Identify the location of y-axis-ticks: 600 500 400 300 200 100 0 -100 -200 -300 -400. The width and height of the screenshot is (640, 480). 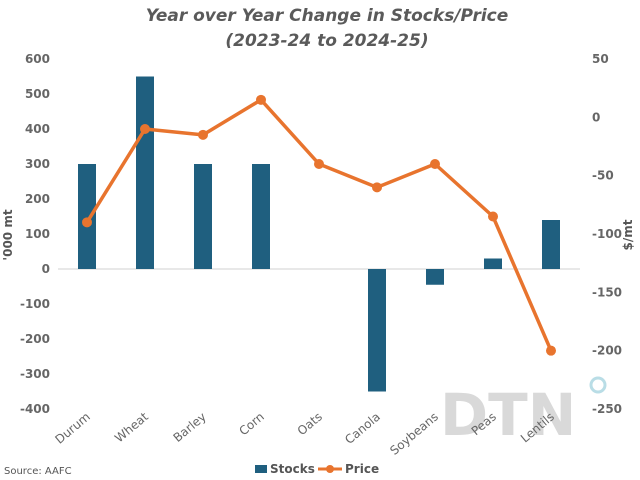
(35, 234).